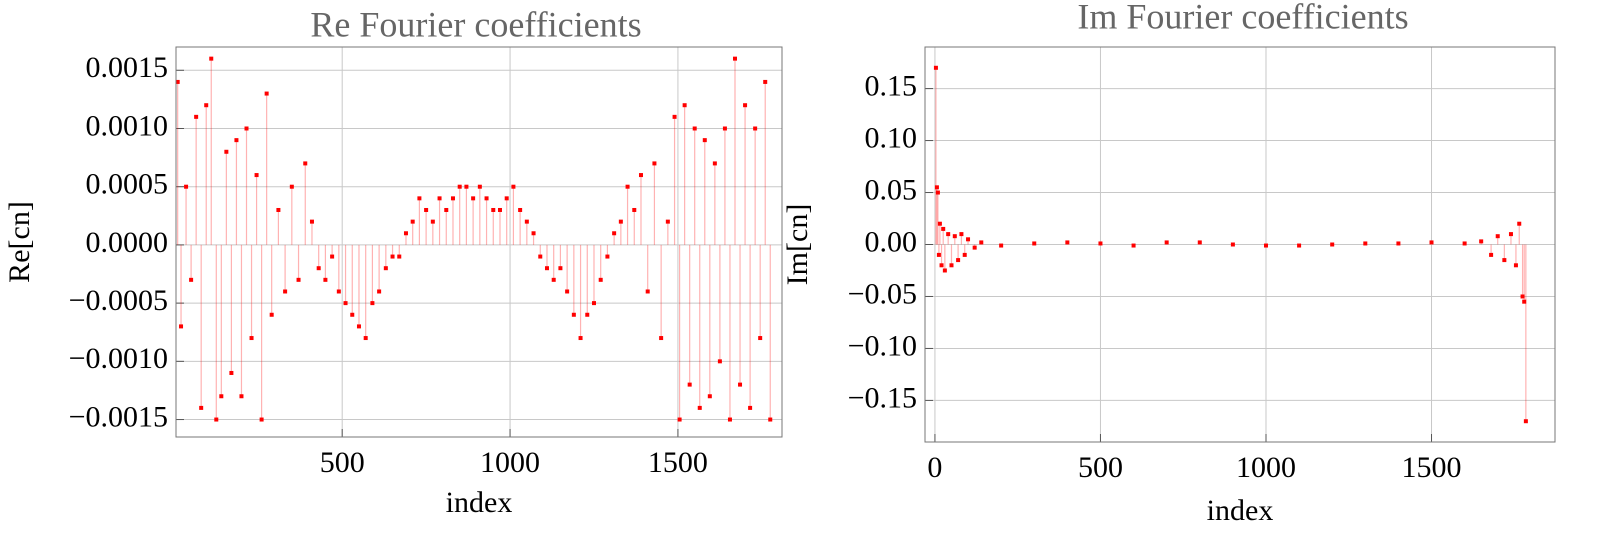 This screenshot has width=1600, height=548. I want to click on y-tick-label: 0.10, so click(891, 137).